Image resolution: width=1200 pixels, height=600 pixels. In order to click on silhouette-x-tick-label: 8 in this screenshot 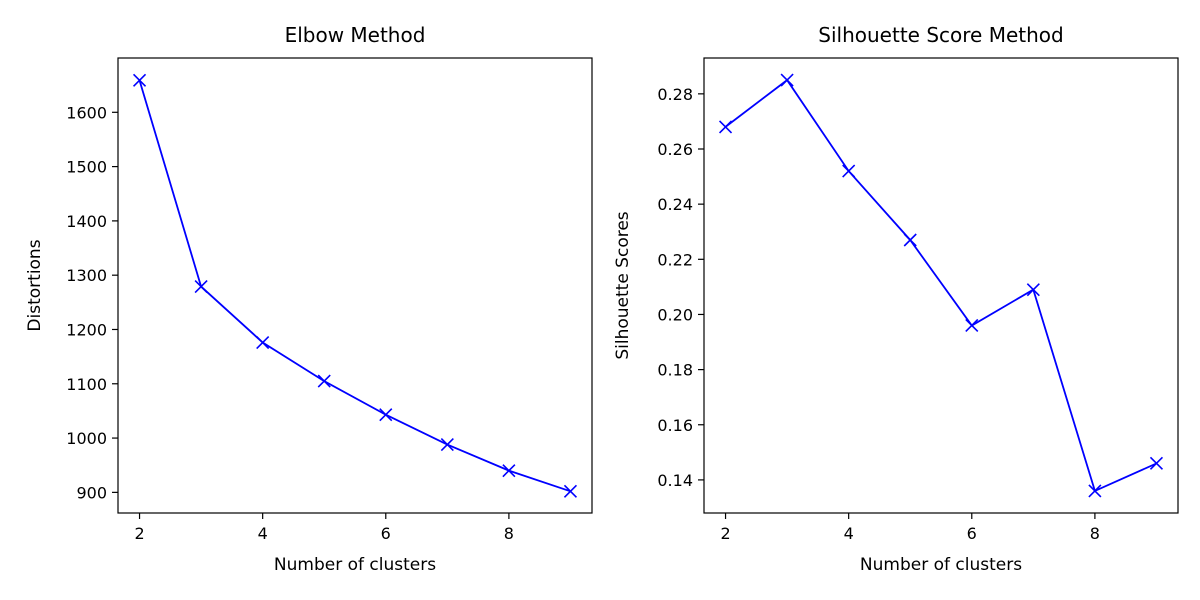, I will do `click(1095, 533)`.